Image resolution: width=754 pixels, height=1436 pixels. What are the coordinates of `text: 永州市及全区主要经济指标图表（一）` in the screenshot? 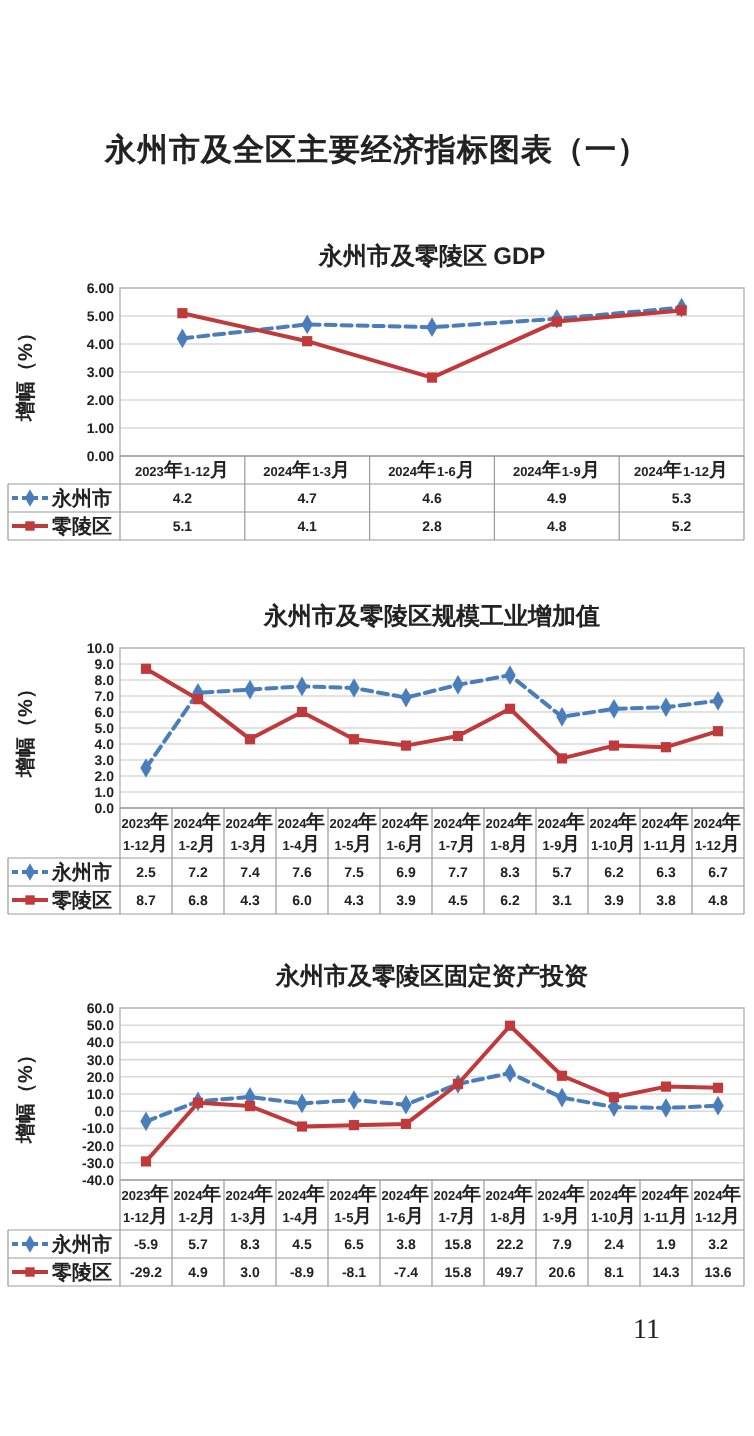 It's located at (376, 149).